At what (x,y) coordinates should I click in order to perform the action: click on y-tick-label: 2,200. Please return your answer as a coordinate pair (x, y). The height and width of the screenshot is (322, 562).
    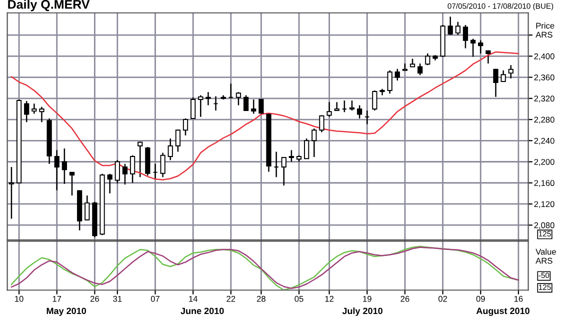
    Looking at the image, I should click on (544, 162).